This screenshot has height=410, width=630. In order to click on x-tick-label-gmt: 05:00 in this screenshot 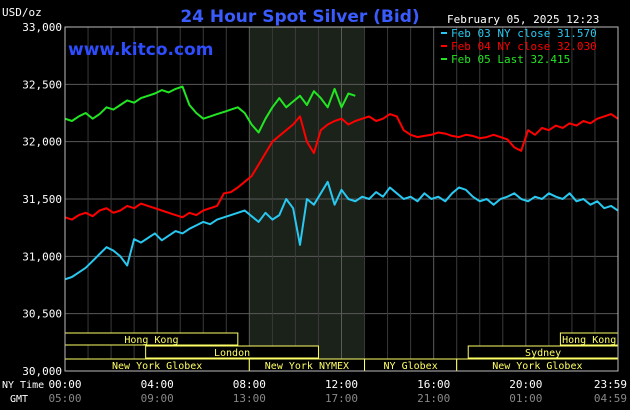, I will do `click(64, 398)`.